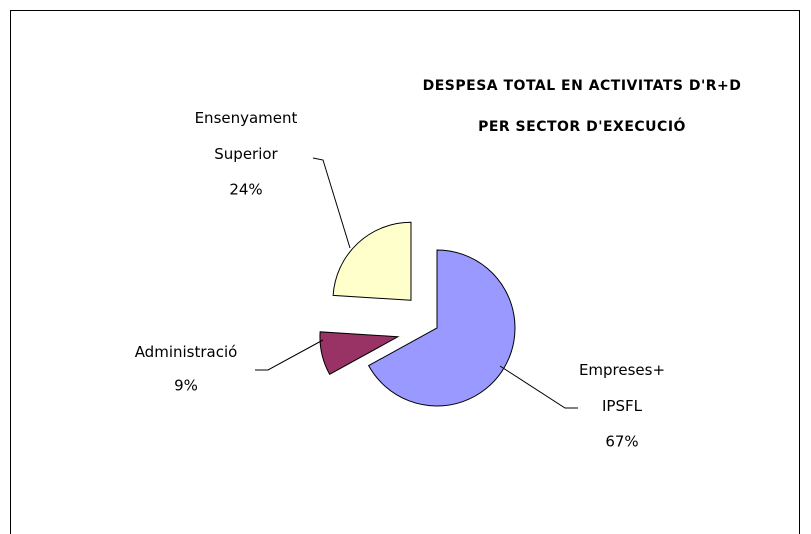 This screenshot has height=534, width=811. What do you see at coordinates (245, 190) in the screenshot?
I see `slice-value-label: 24%` at bounding box center [245, 190].